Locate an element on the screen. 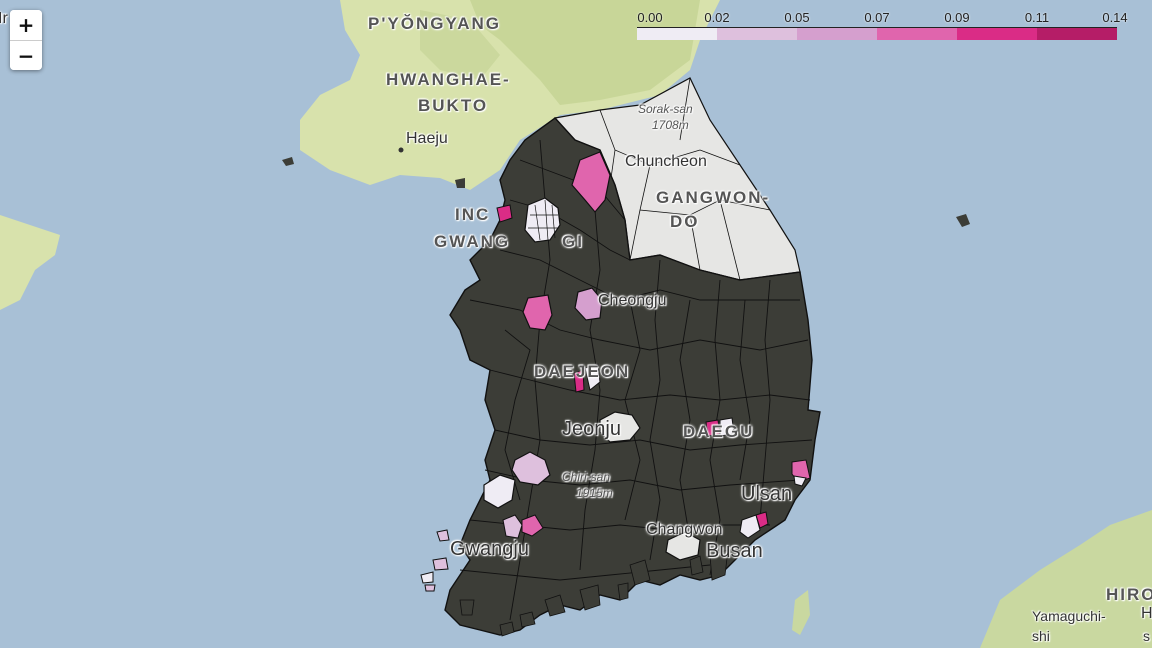 This screenshot has height=648, width=1152. zoom-control: + − is located at coordinates (26, 40).